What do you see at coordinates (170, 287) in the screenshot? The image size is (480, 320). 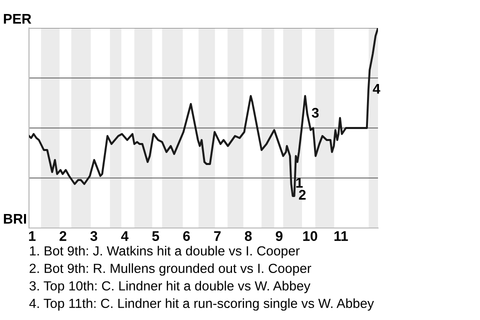 I see `text: 3. Top 10th: C. Lindner hit a double vs W. Abbey` at bounding box center [170, 287].